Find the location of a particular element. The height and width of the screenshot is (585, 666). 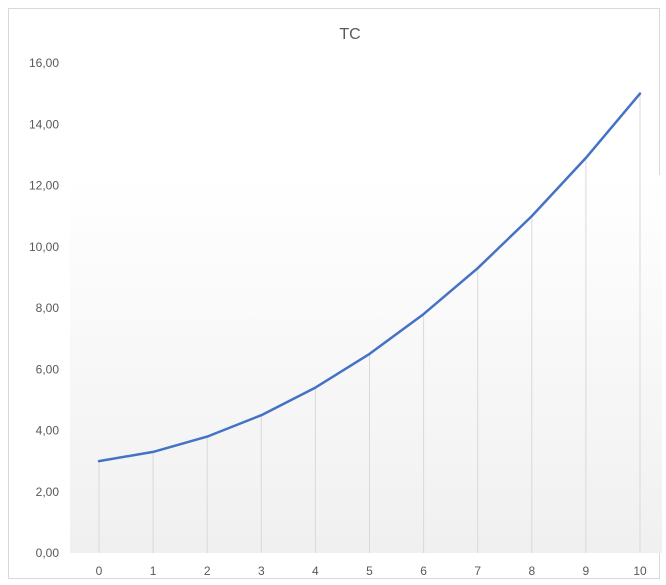

y-tick-label: 16,00 is located at coordinates (44, 63).